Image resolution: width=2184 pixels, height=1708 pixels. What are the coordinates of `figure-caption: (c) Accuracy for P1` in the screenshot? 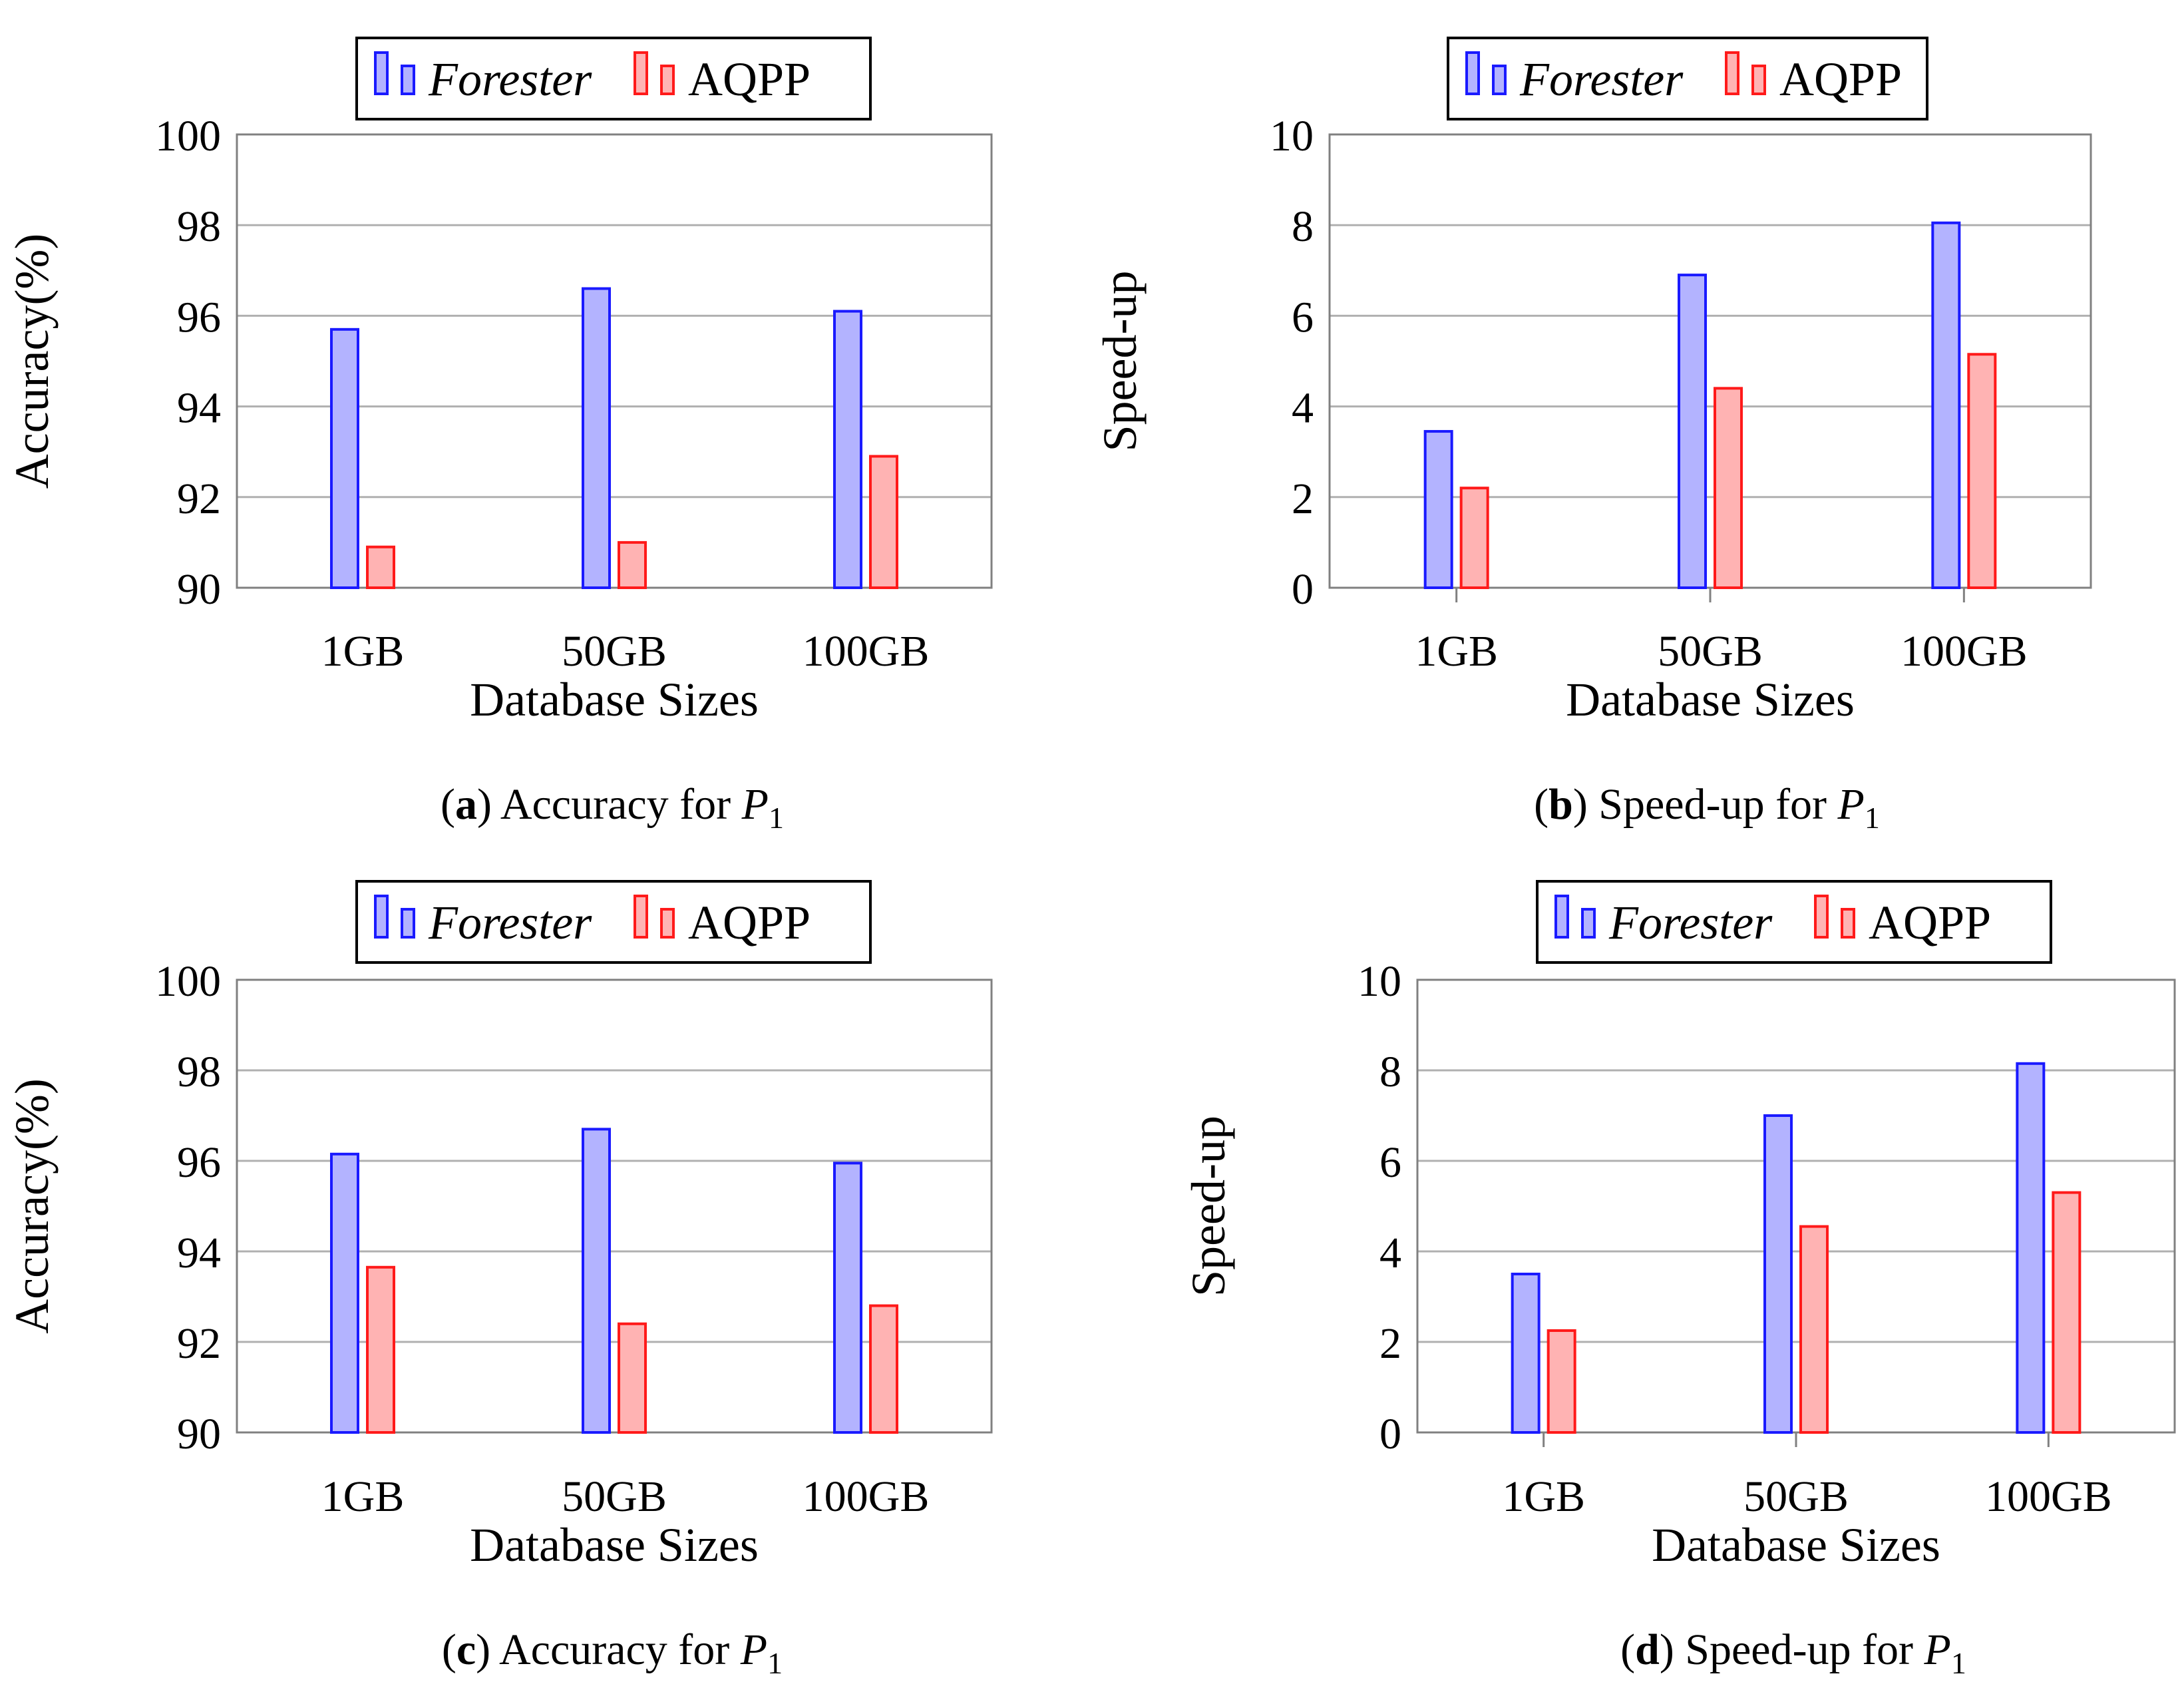 It's located at (612, 1652).